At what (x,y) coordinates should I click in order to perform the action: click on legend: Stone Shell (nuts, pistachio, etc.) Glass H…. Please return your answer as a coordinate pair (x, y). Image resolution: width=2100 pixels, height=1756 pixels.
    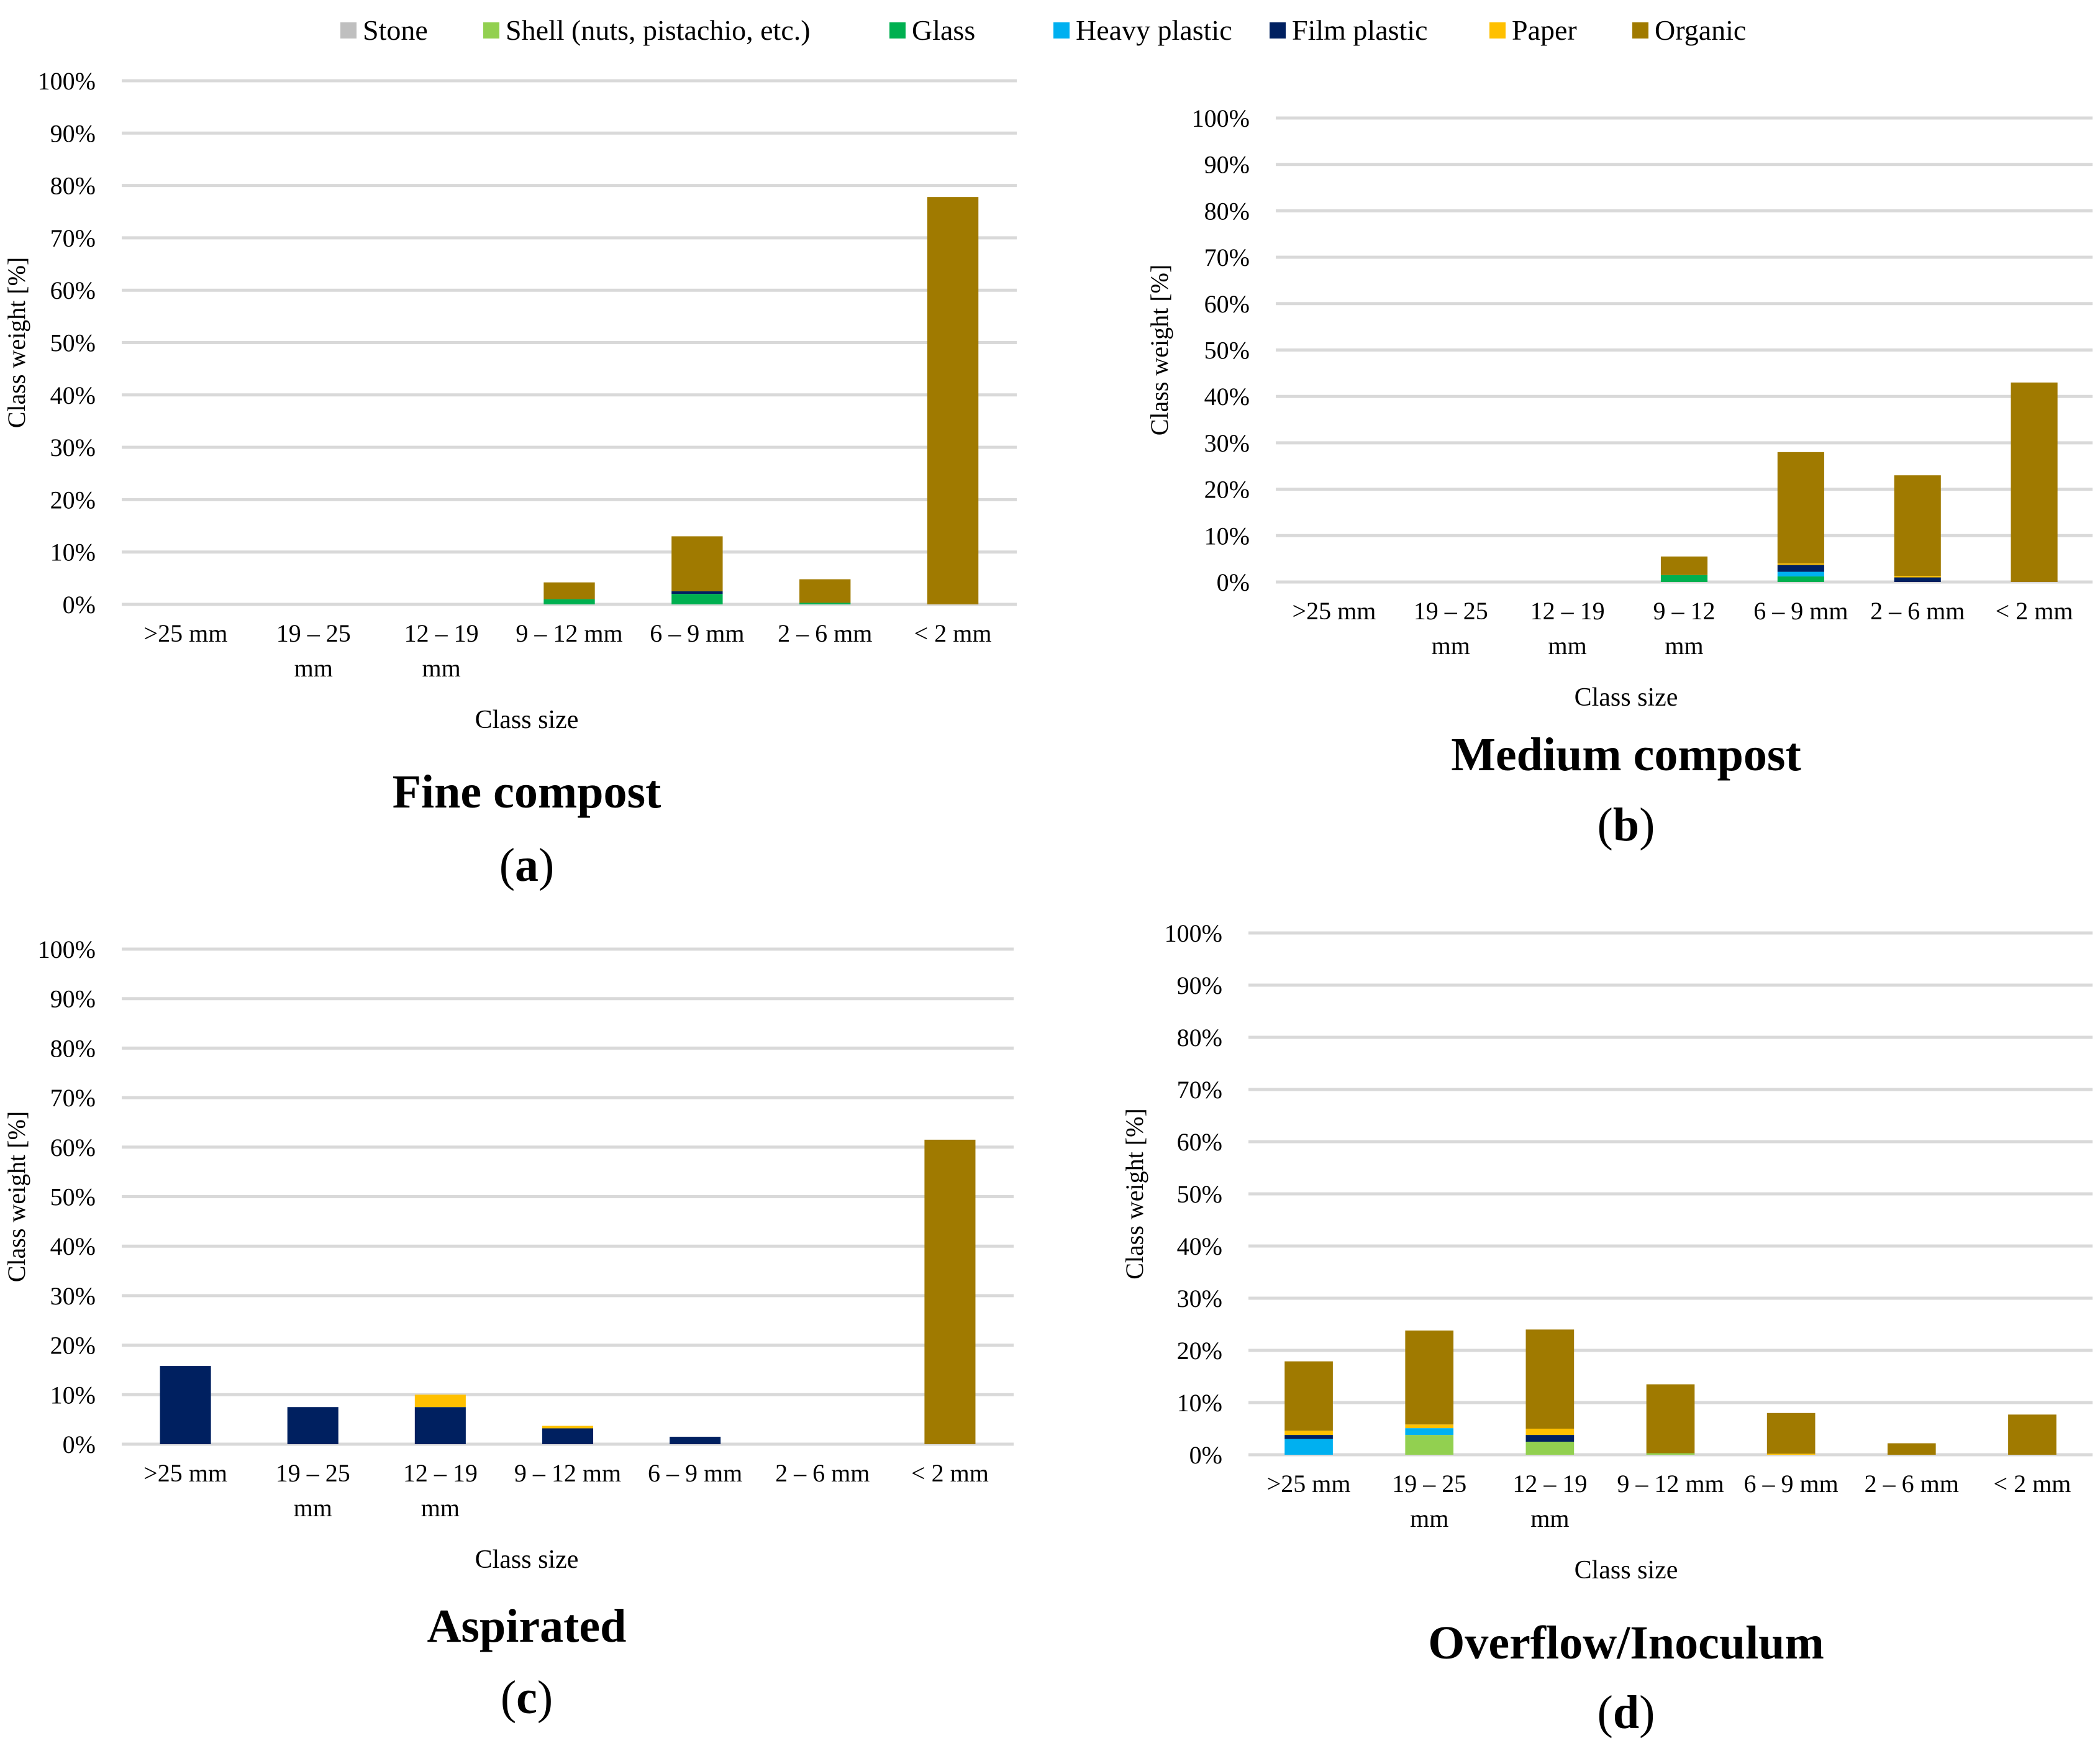
    Looking at the image, I should click on (1043, 30).